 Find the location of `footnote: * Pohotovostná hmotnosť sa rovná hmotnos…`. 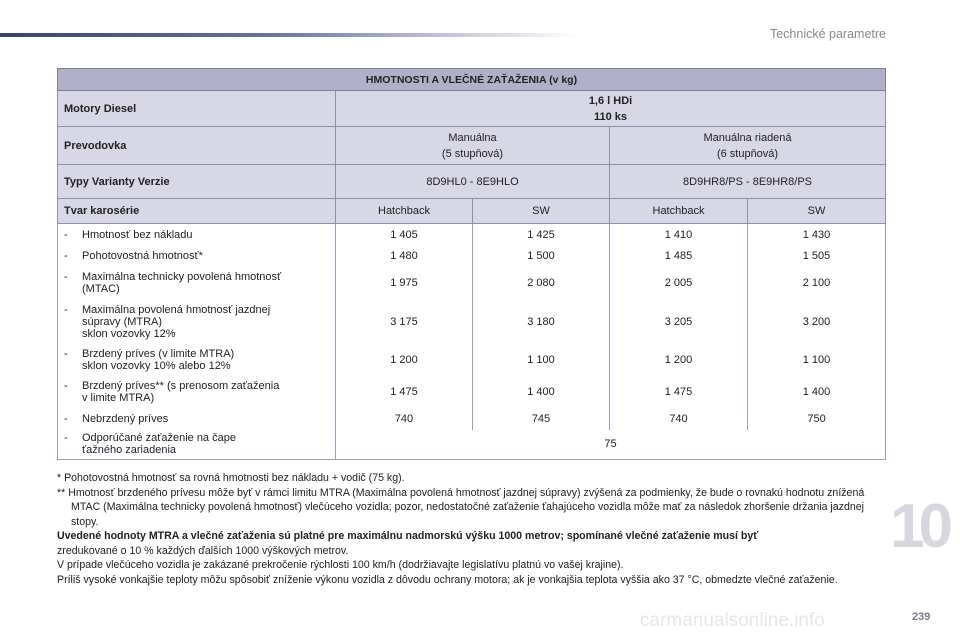

footnote: * Pohotovostná hmotnosť sa rovná hmotnos… is located at coordinates (231, 478).